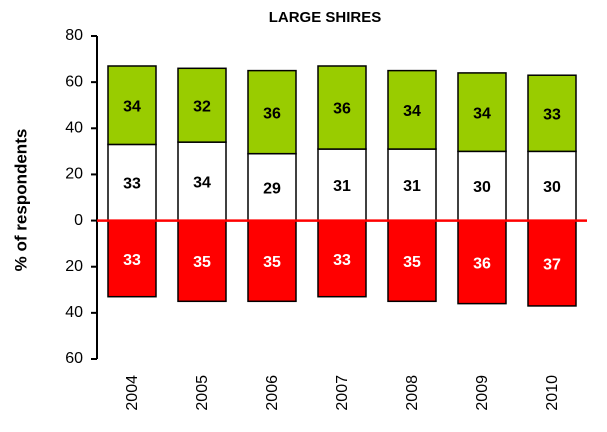 The height and width of the screenshot is (432, 607). What do you see at coordinates (412, 393) in the screenshot?
I see `x-tick-label: 2008` at bounding box center [412, 393].